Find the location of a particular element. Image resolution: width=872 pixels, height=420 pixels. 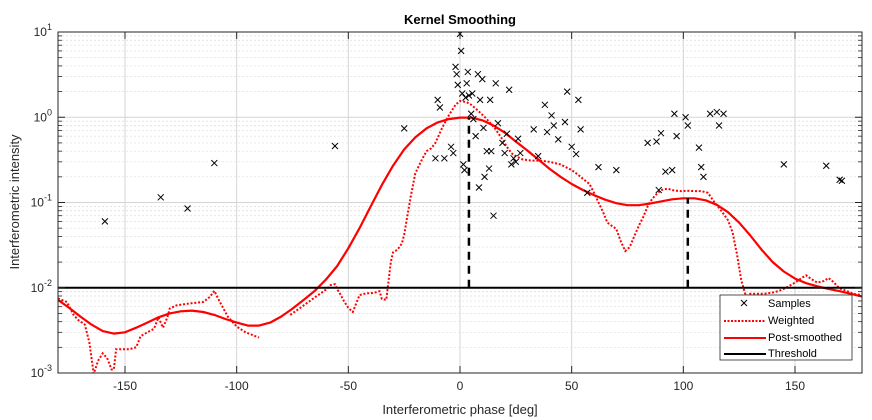

x-tick-label: -50 is located at coordinates (349, 386).